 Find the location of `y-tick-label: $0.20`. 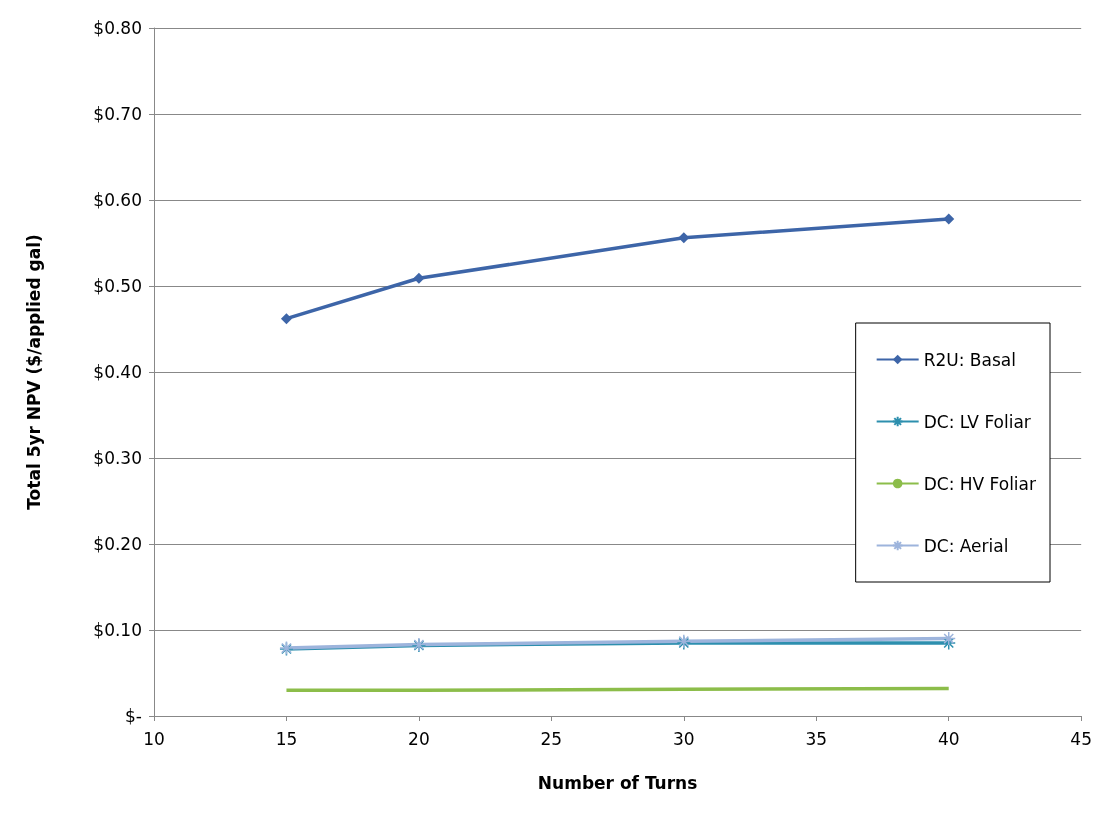

y-tick-label: $0.20 is located at coordinates (117, 544).